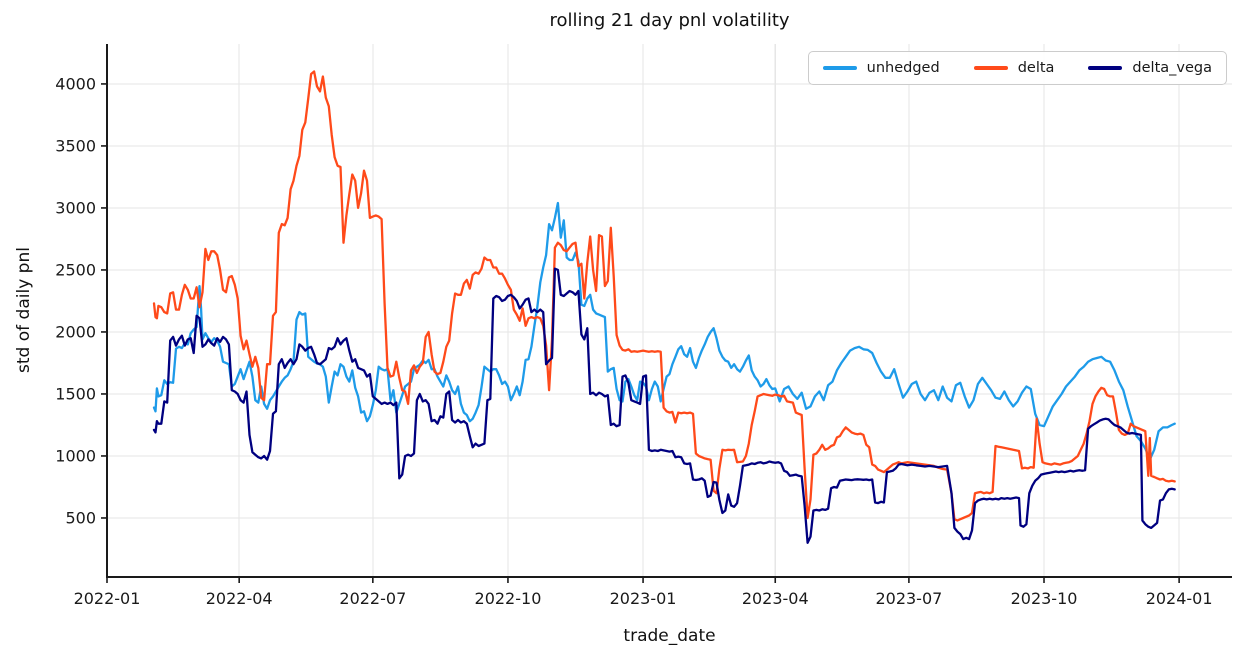 The height and width of the screenshot is (660, 1244). Describe the element at coordinates (1044, 598) in the screenshot. I see `x-tick-label: 2023-10` at that location.